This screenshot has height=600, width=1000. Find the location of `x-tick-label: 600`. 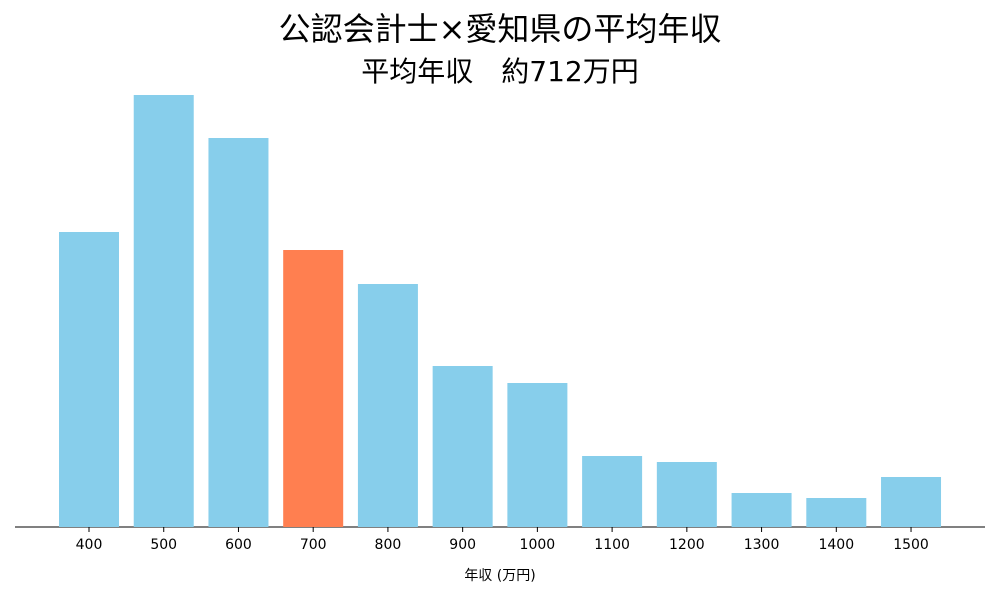

x-tick-label: 600 is located at coordinates (238, 545).